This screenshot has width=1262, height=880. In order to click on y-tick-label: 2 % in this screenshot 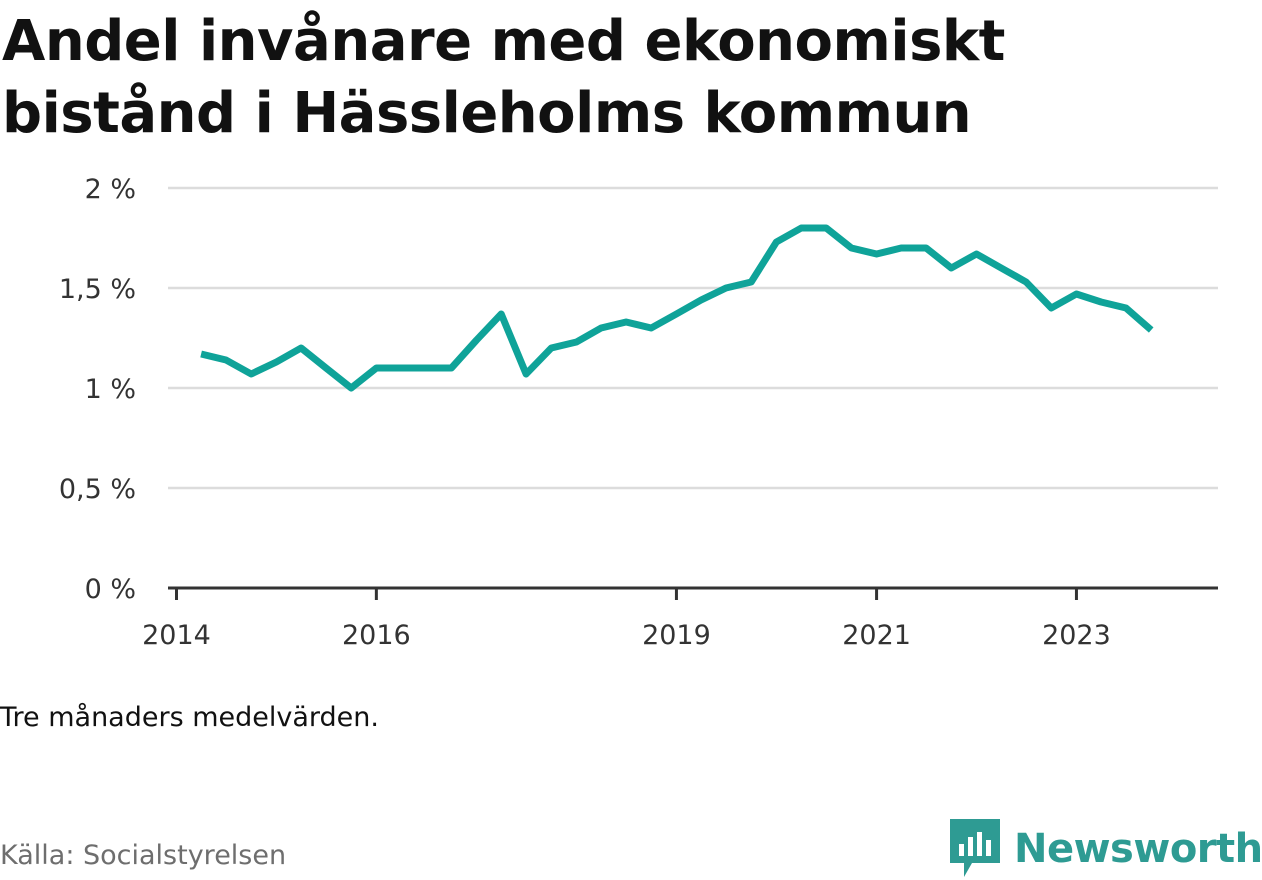, I will do `click(110, 189)`.